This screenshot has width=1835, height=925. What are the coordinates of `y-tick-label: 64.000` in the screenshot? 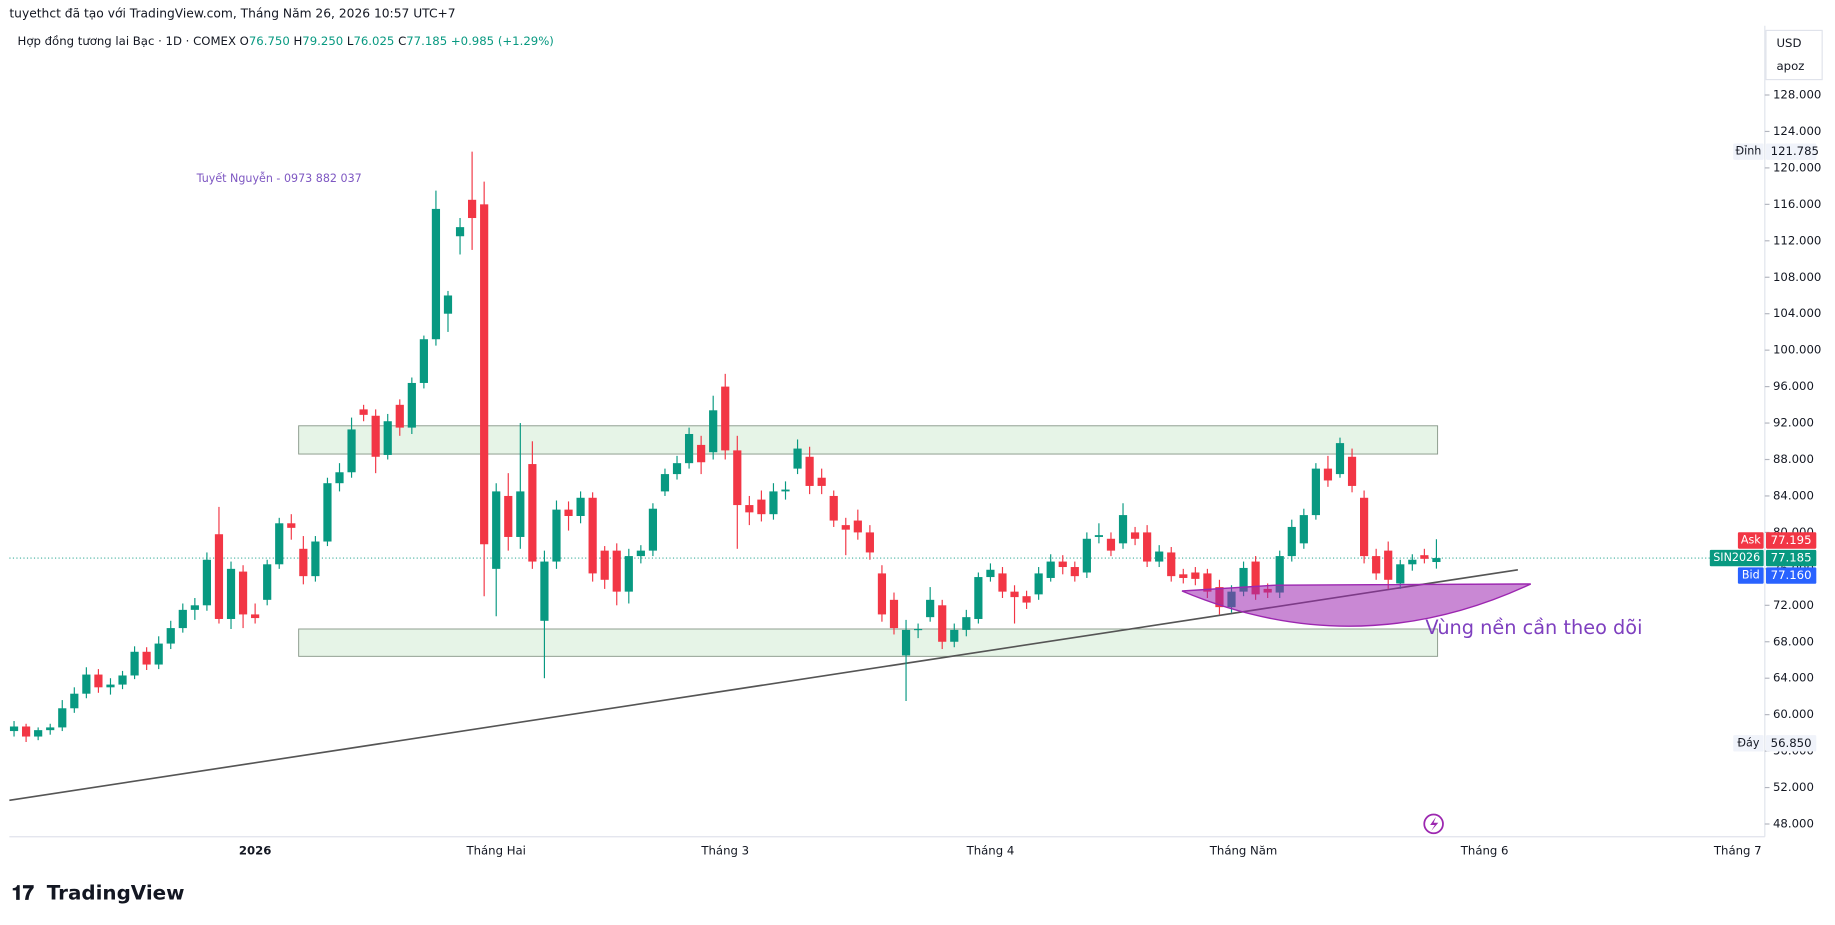 It's located at (1793, 678).